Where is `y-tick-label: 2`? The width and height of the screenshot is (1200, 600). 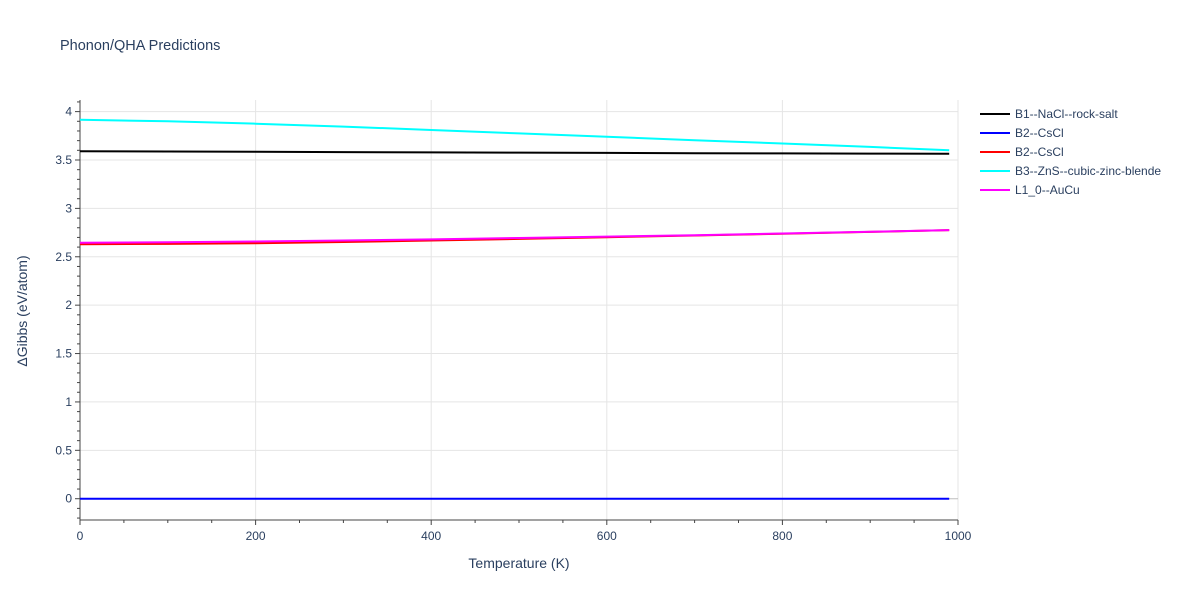 y-tick-label: 2 is located at coordinates (68, 305).